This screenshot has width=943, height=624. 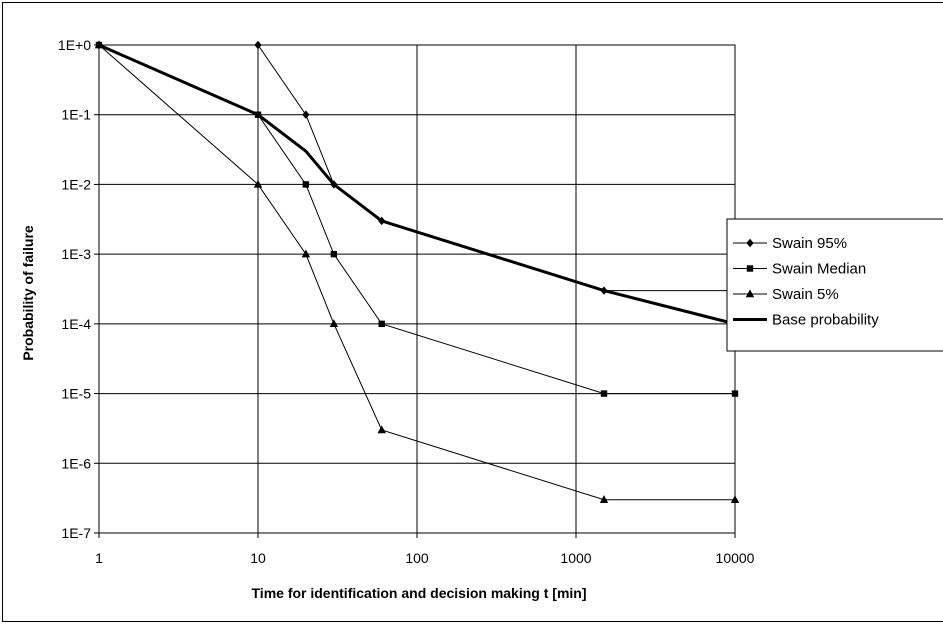 What do you see at coordinates (735, 558) in the screenshot?
I see `x-tick-label: 10000` at bounding box center [735, 558].